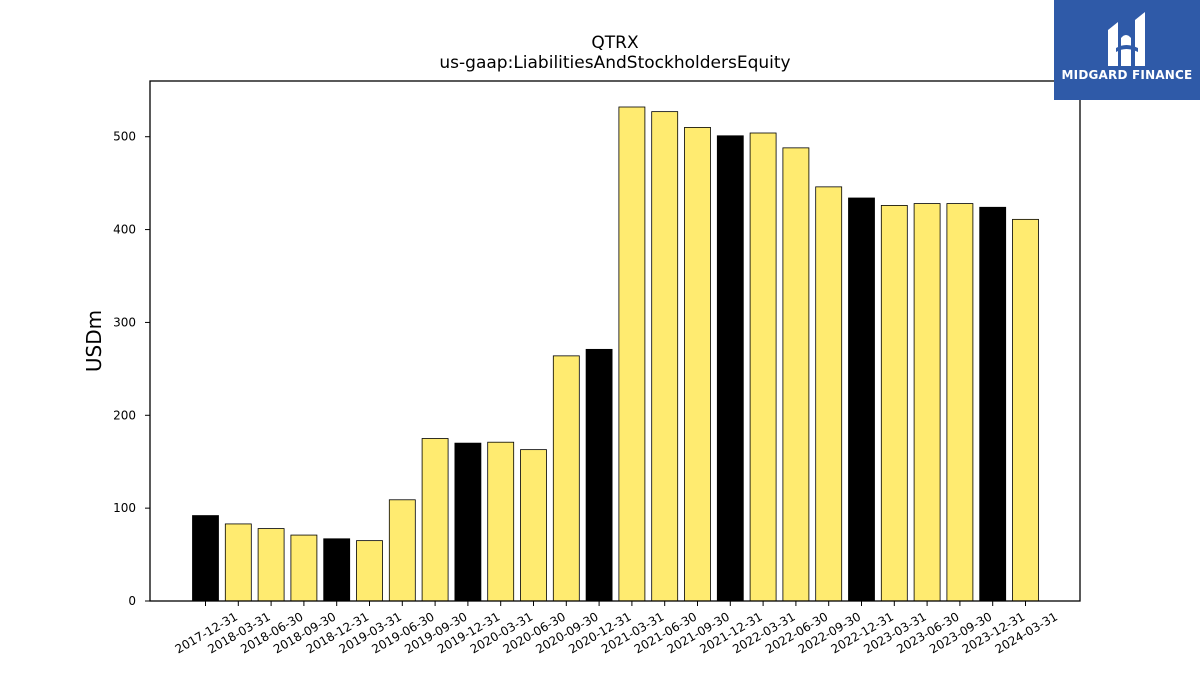  I want to click on chart-subtitle: us-gaap:LiabilitiesAndStockholdersEquity, so click(614, 63).